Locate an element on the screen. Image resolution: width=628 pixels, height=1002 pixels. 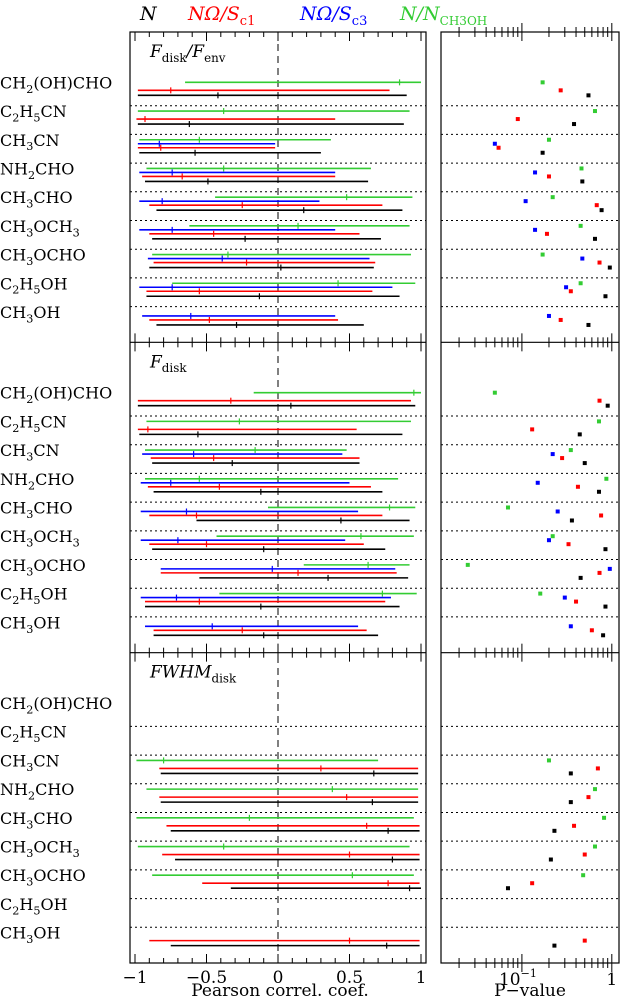
legend-nomega-c1: NΩ/Sc1 is located at coordinates (221, 16).